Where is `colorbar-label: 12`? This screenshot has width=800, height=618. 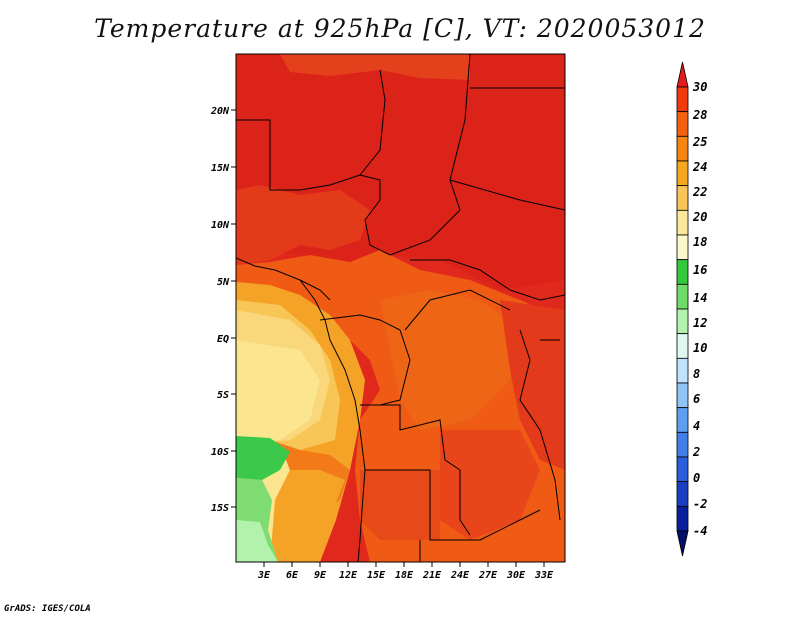 colorbar-label: 12 is located at coordinates (700, 323).